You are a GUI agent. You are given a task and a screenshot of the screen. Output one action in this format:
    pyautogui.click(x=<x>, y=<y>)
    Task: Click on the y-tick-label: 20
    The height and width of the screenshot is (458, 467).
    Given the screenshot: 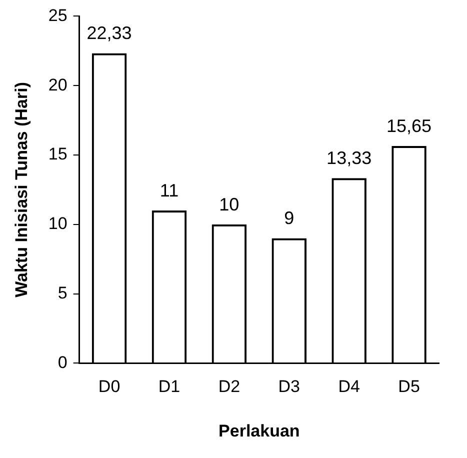 What is the action you would take?
    pyautogui.click(x=58, y=84)
    